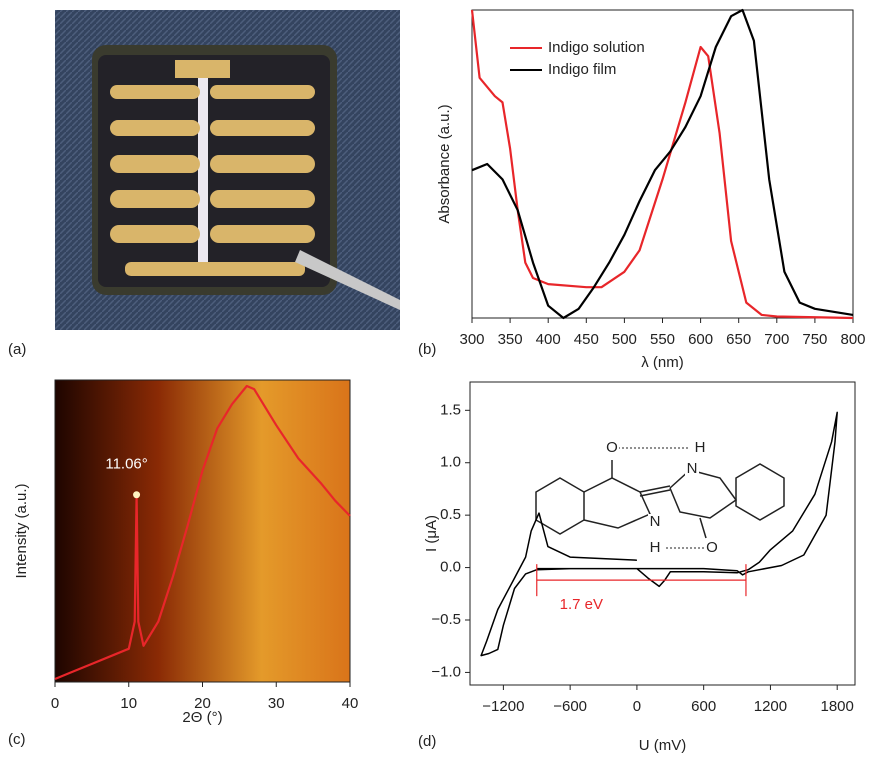 The width and height of the screenshot is (872, 769). What do you see at coordinates (427, 349) in the screenshot?
I see `panel-label: (b)` at bounding box center [427, 349].